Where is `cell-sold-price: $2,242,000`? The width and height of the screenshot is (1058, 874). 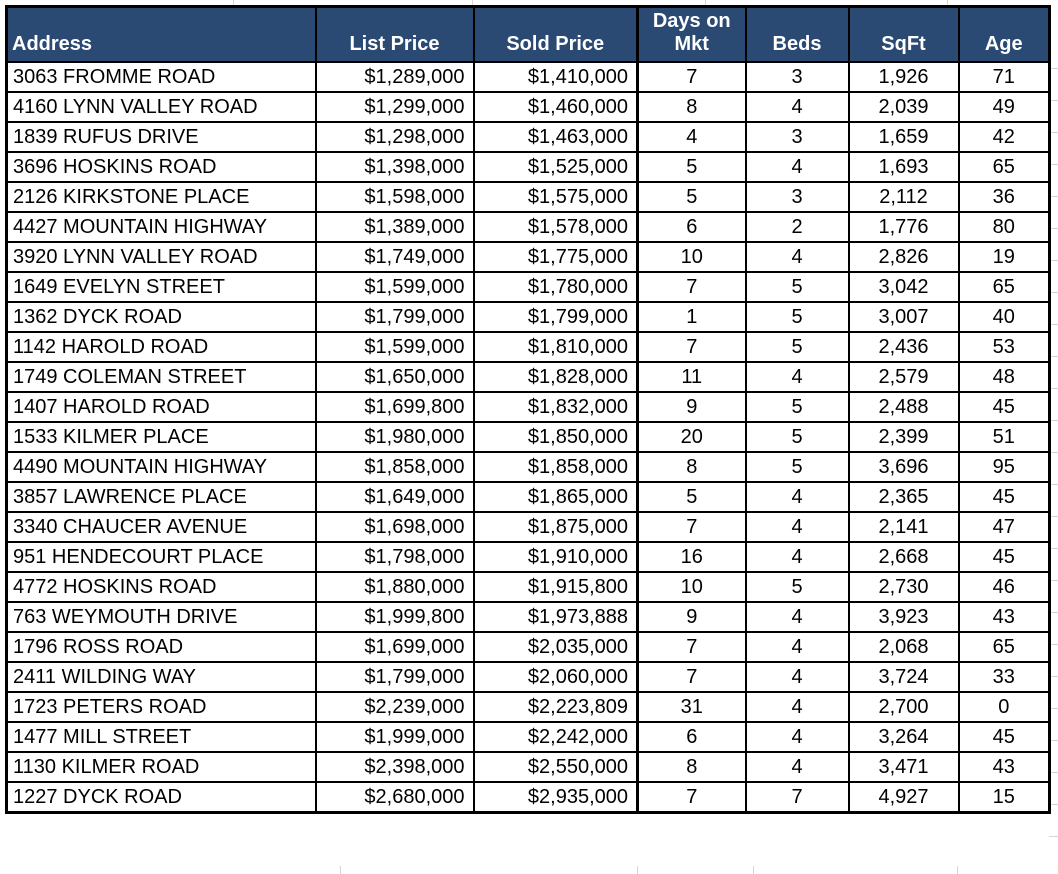 cell-sold-price: $2,242,000 is located at coordinates (555, 737).